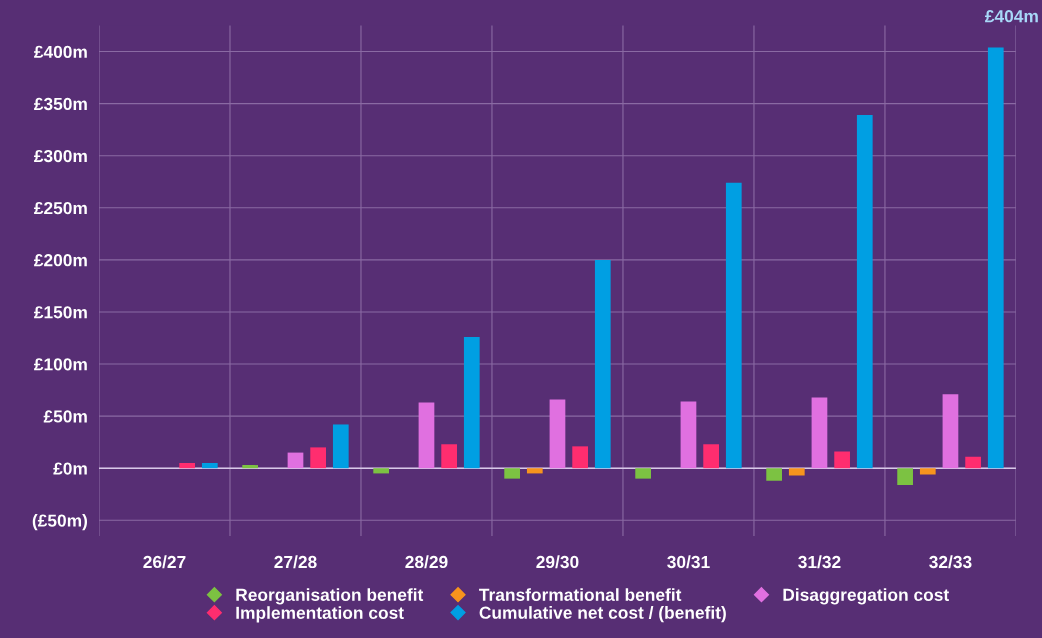 The width and height of the screenshot is (1042, 638). Describe the element at coordinates (426, 562) in the screenshot. I see `x-tick-label: 28/29` at that location.